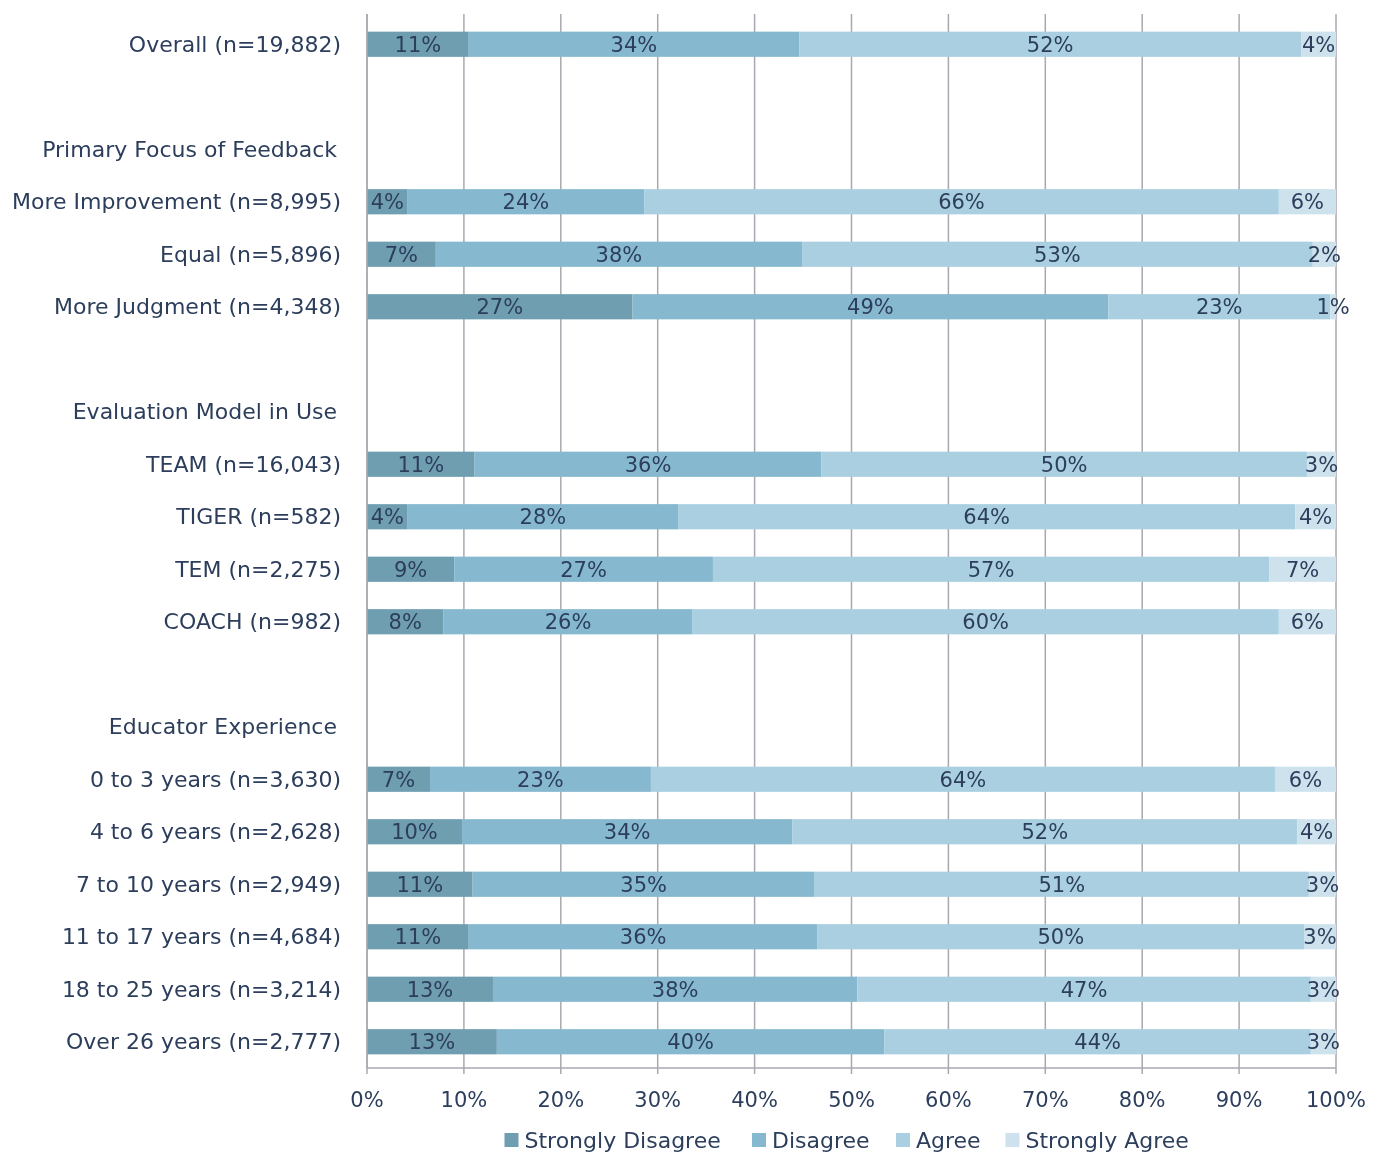  I want to click on x-tick-label: 100%, so click(1336, 1100).